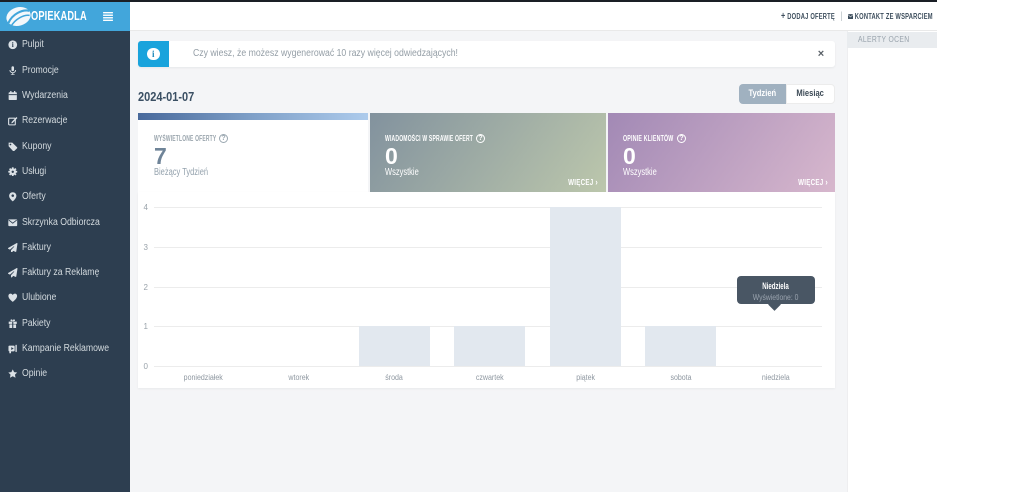 This screenshot has height=492, width=1024. I want to click on svg-text: i, so click(13, 46).